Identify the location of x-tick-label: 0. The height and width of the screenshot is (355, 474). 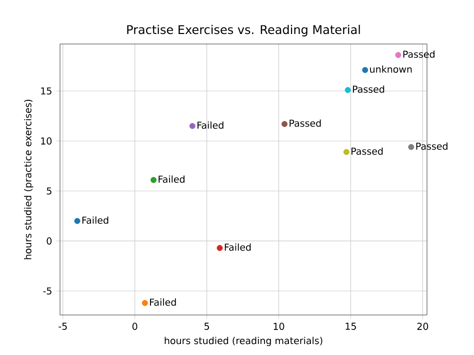
(135, 326).